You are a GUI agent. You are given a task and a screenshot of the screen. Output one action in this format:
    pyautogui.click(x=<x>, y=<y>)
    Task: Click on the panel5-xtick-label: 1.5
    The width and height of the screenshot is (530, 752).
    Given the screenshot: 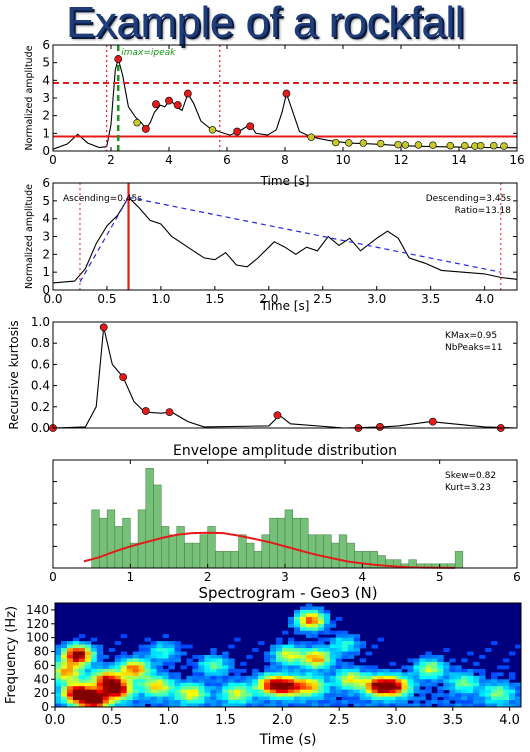 What is the action you would take?
    pyautogui.click(x=225, y=720)
    